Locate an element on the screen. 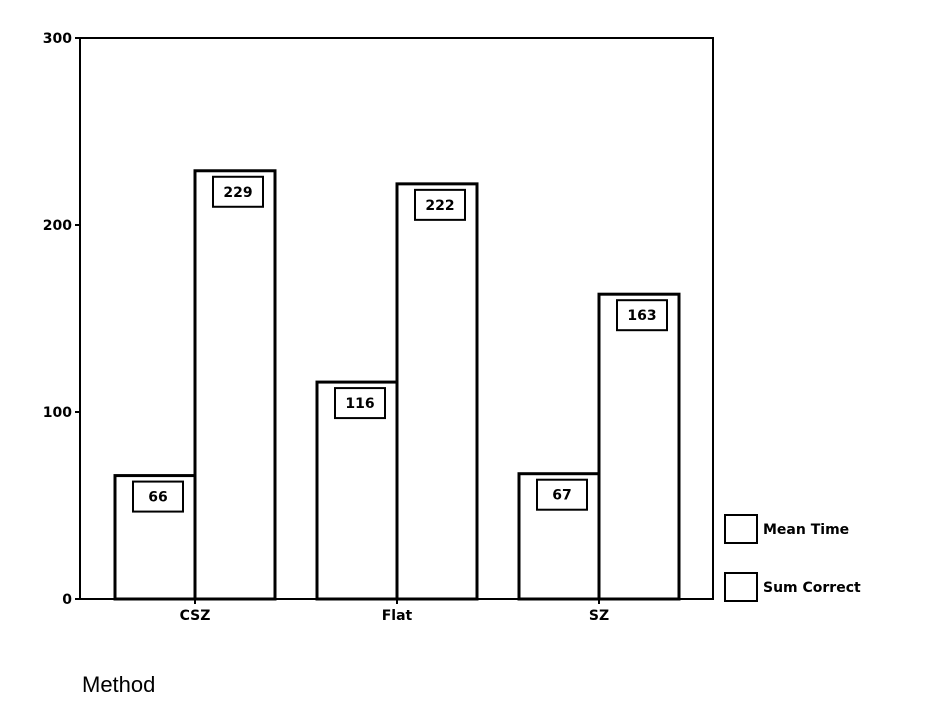  y-tick-label-300: 300 is located at coordinates (57, 39).